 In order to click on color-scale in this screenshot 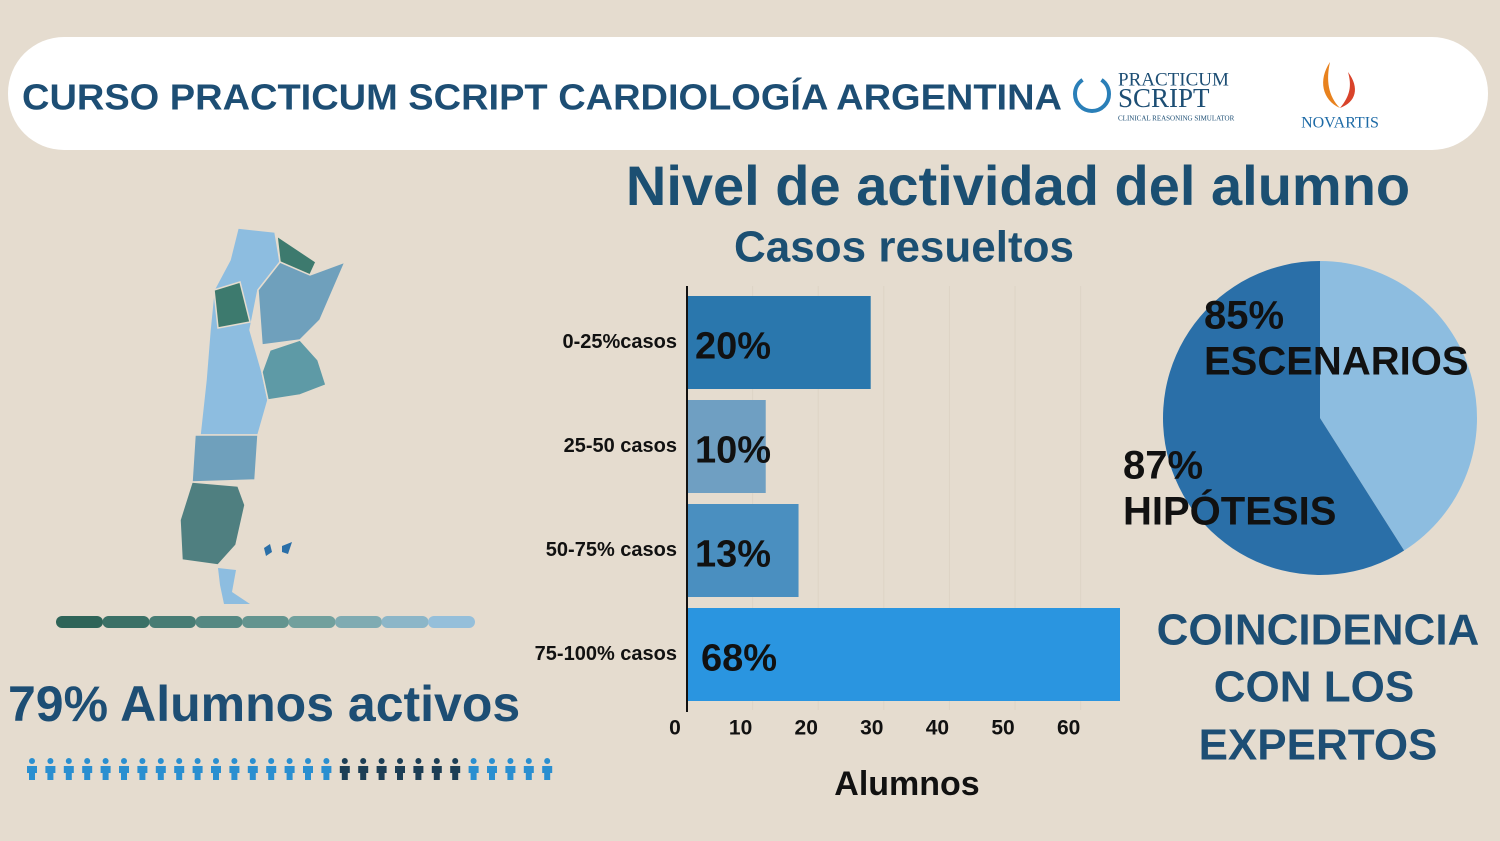, I will do `click(265, 622)`.